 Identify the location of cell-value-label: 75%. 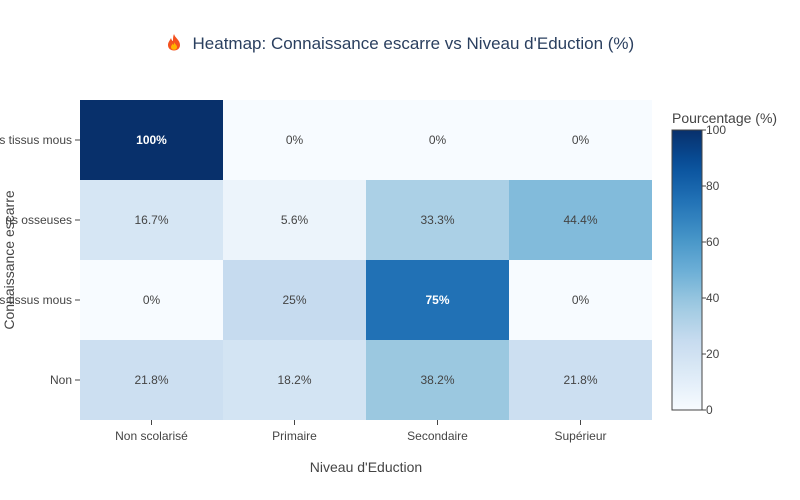
(437, 300).